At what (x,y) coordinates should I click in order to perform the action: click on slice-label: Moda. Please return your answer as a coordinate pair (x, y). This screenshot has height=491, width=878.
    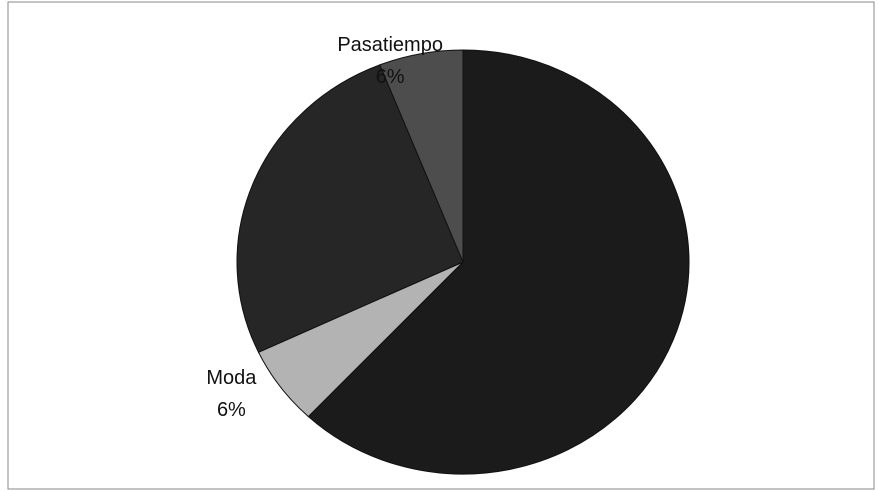
    Looking at the image, I should click on (231, 378).